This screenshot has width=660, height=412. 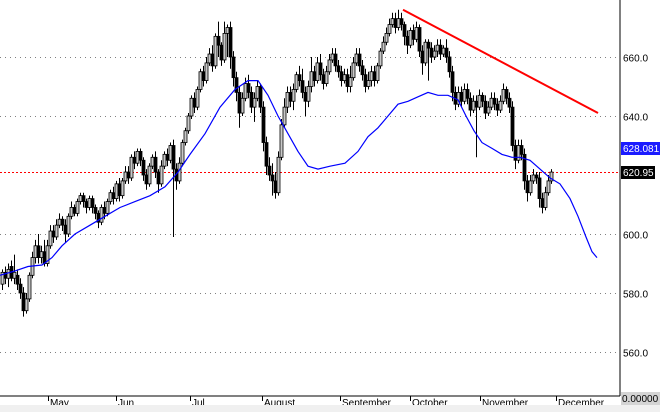 What do you see at coordinates (640, 148) in the screenshot?
I see `ma-price-label-bg` at bounding box center [640, 148].